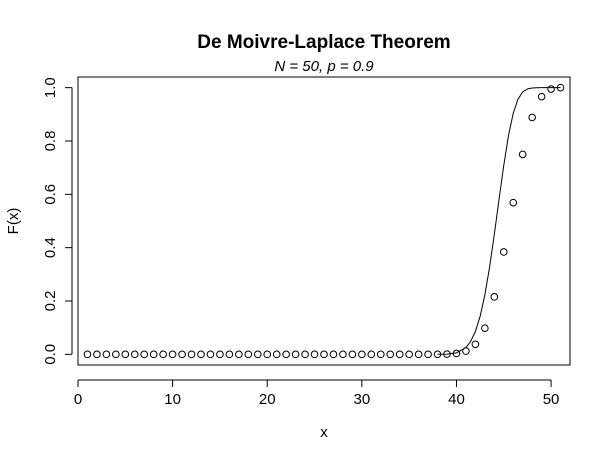 The image size is (608, 460). I want to click on y-tick-label: 1.0, so click(50, 87).